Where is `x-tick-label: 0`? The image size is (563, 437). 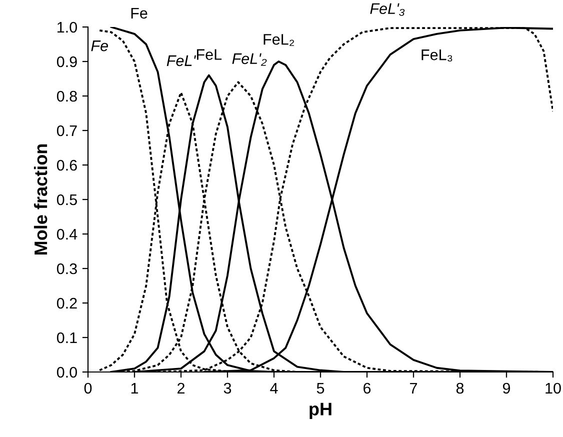 x-tick-label: 0 is located at coordinates (88, 388).